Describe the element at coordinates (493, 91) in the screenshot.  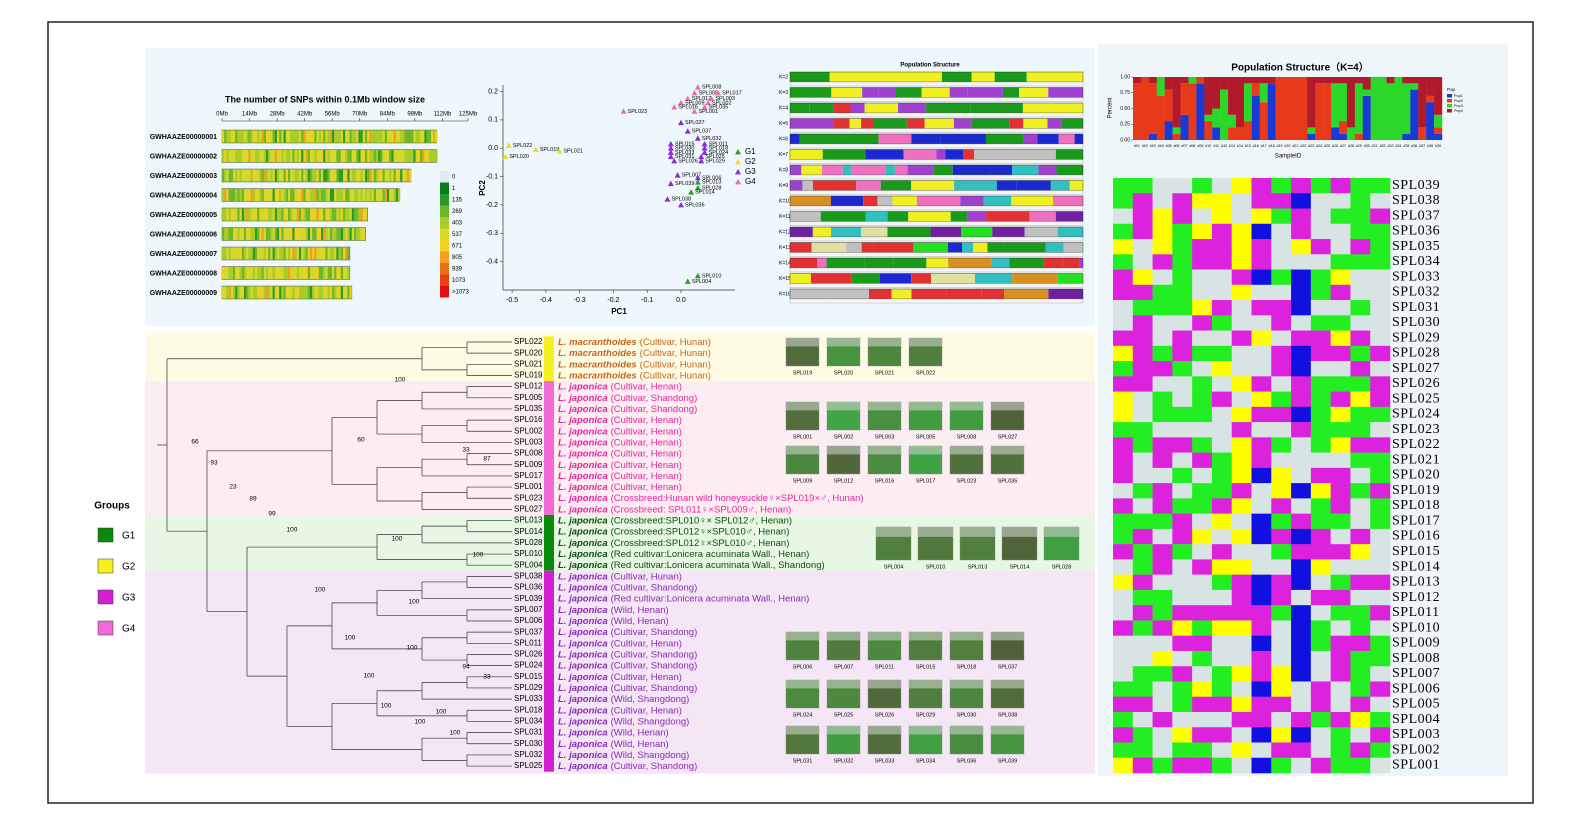
I see `pca-y-tick-label: 0.2` at that location.